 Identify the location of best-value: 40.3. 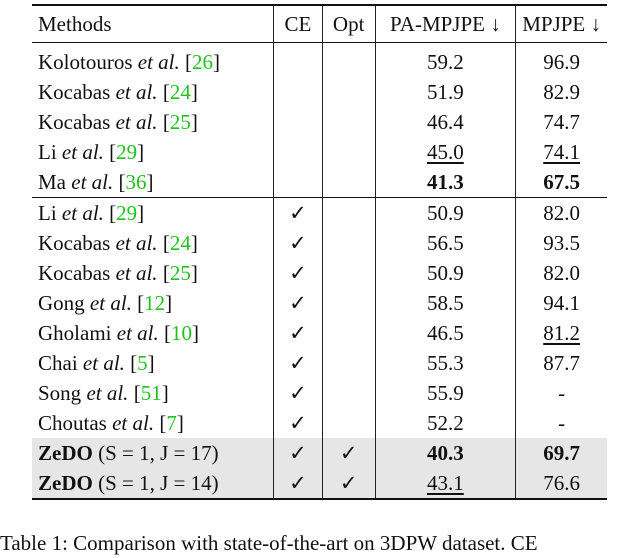
(445, 453).